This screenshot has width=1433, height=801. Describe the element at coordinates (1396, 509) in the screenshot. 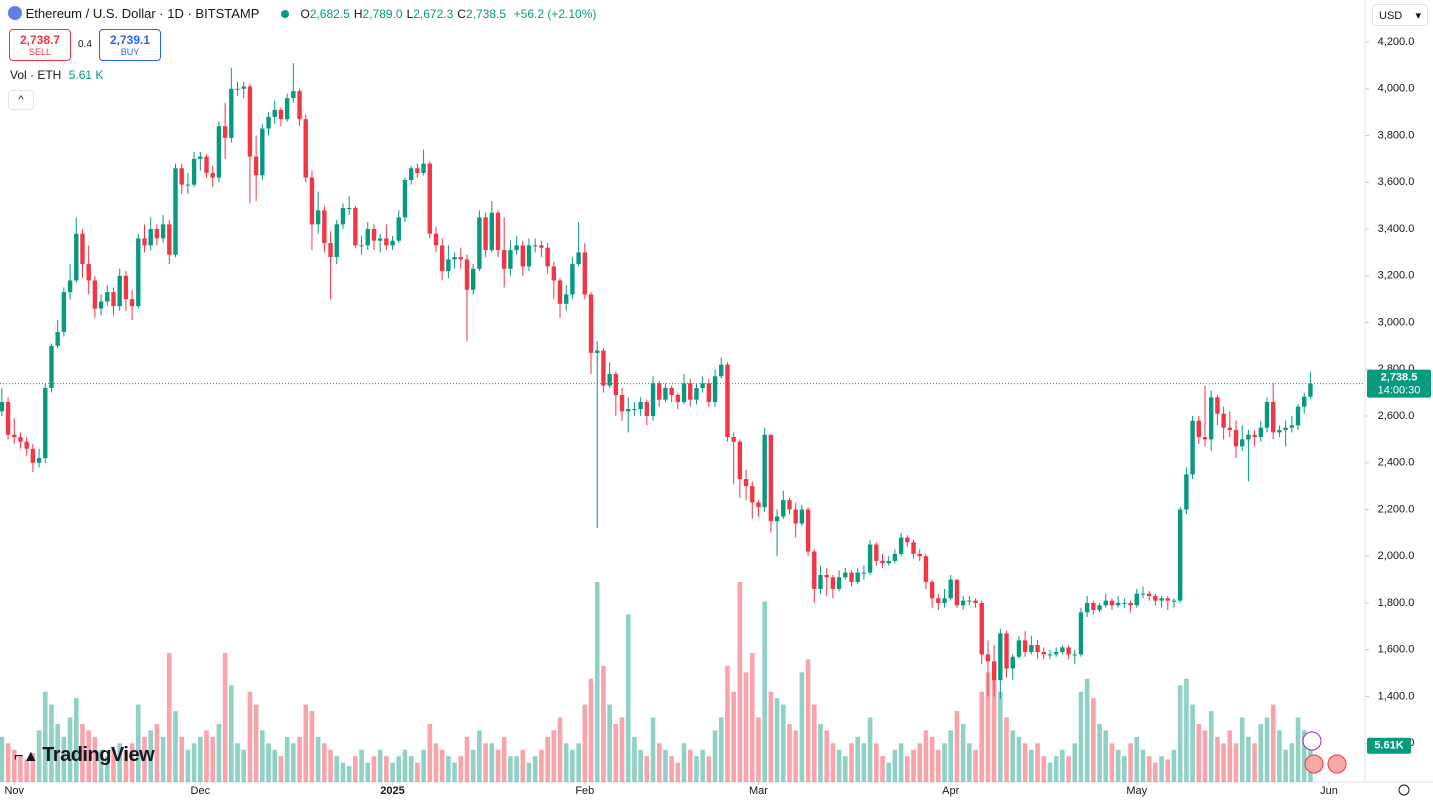

I see `y-tick-label: 2,200.0` at that location.